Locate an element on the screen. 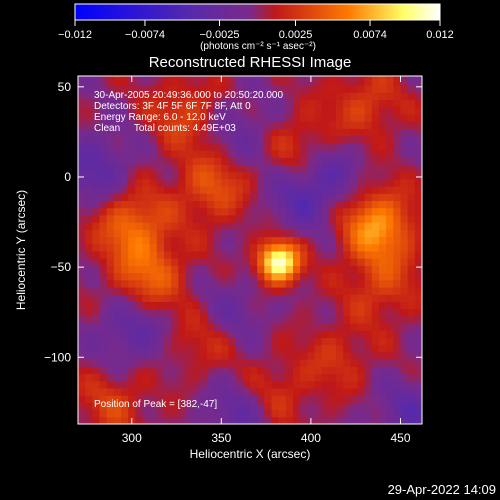  x-tick-label: 450 is located at coordinates (400, 438).